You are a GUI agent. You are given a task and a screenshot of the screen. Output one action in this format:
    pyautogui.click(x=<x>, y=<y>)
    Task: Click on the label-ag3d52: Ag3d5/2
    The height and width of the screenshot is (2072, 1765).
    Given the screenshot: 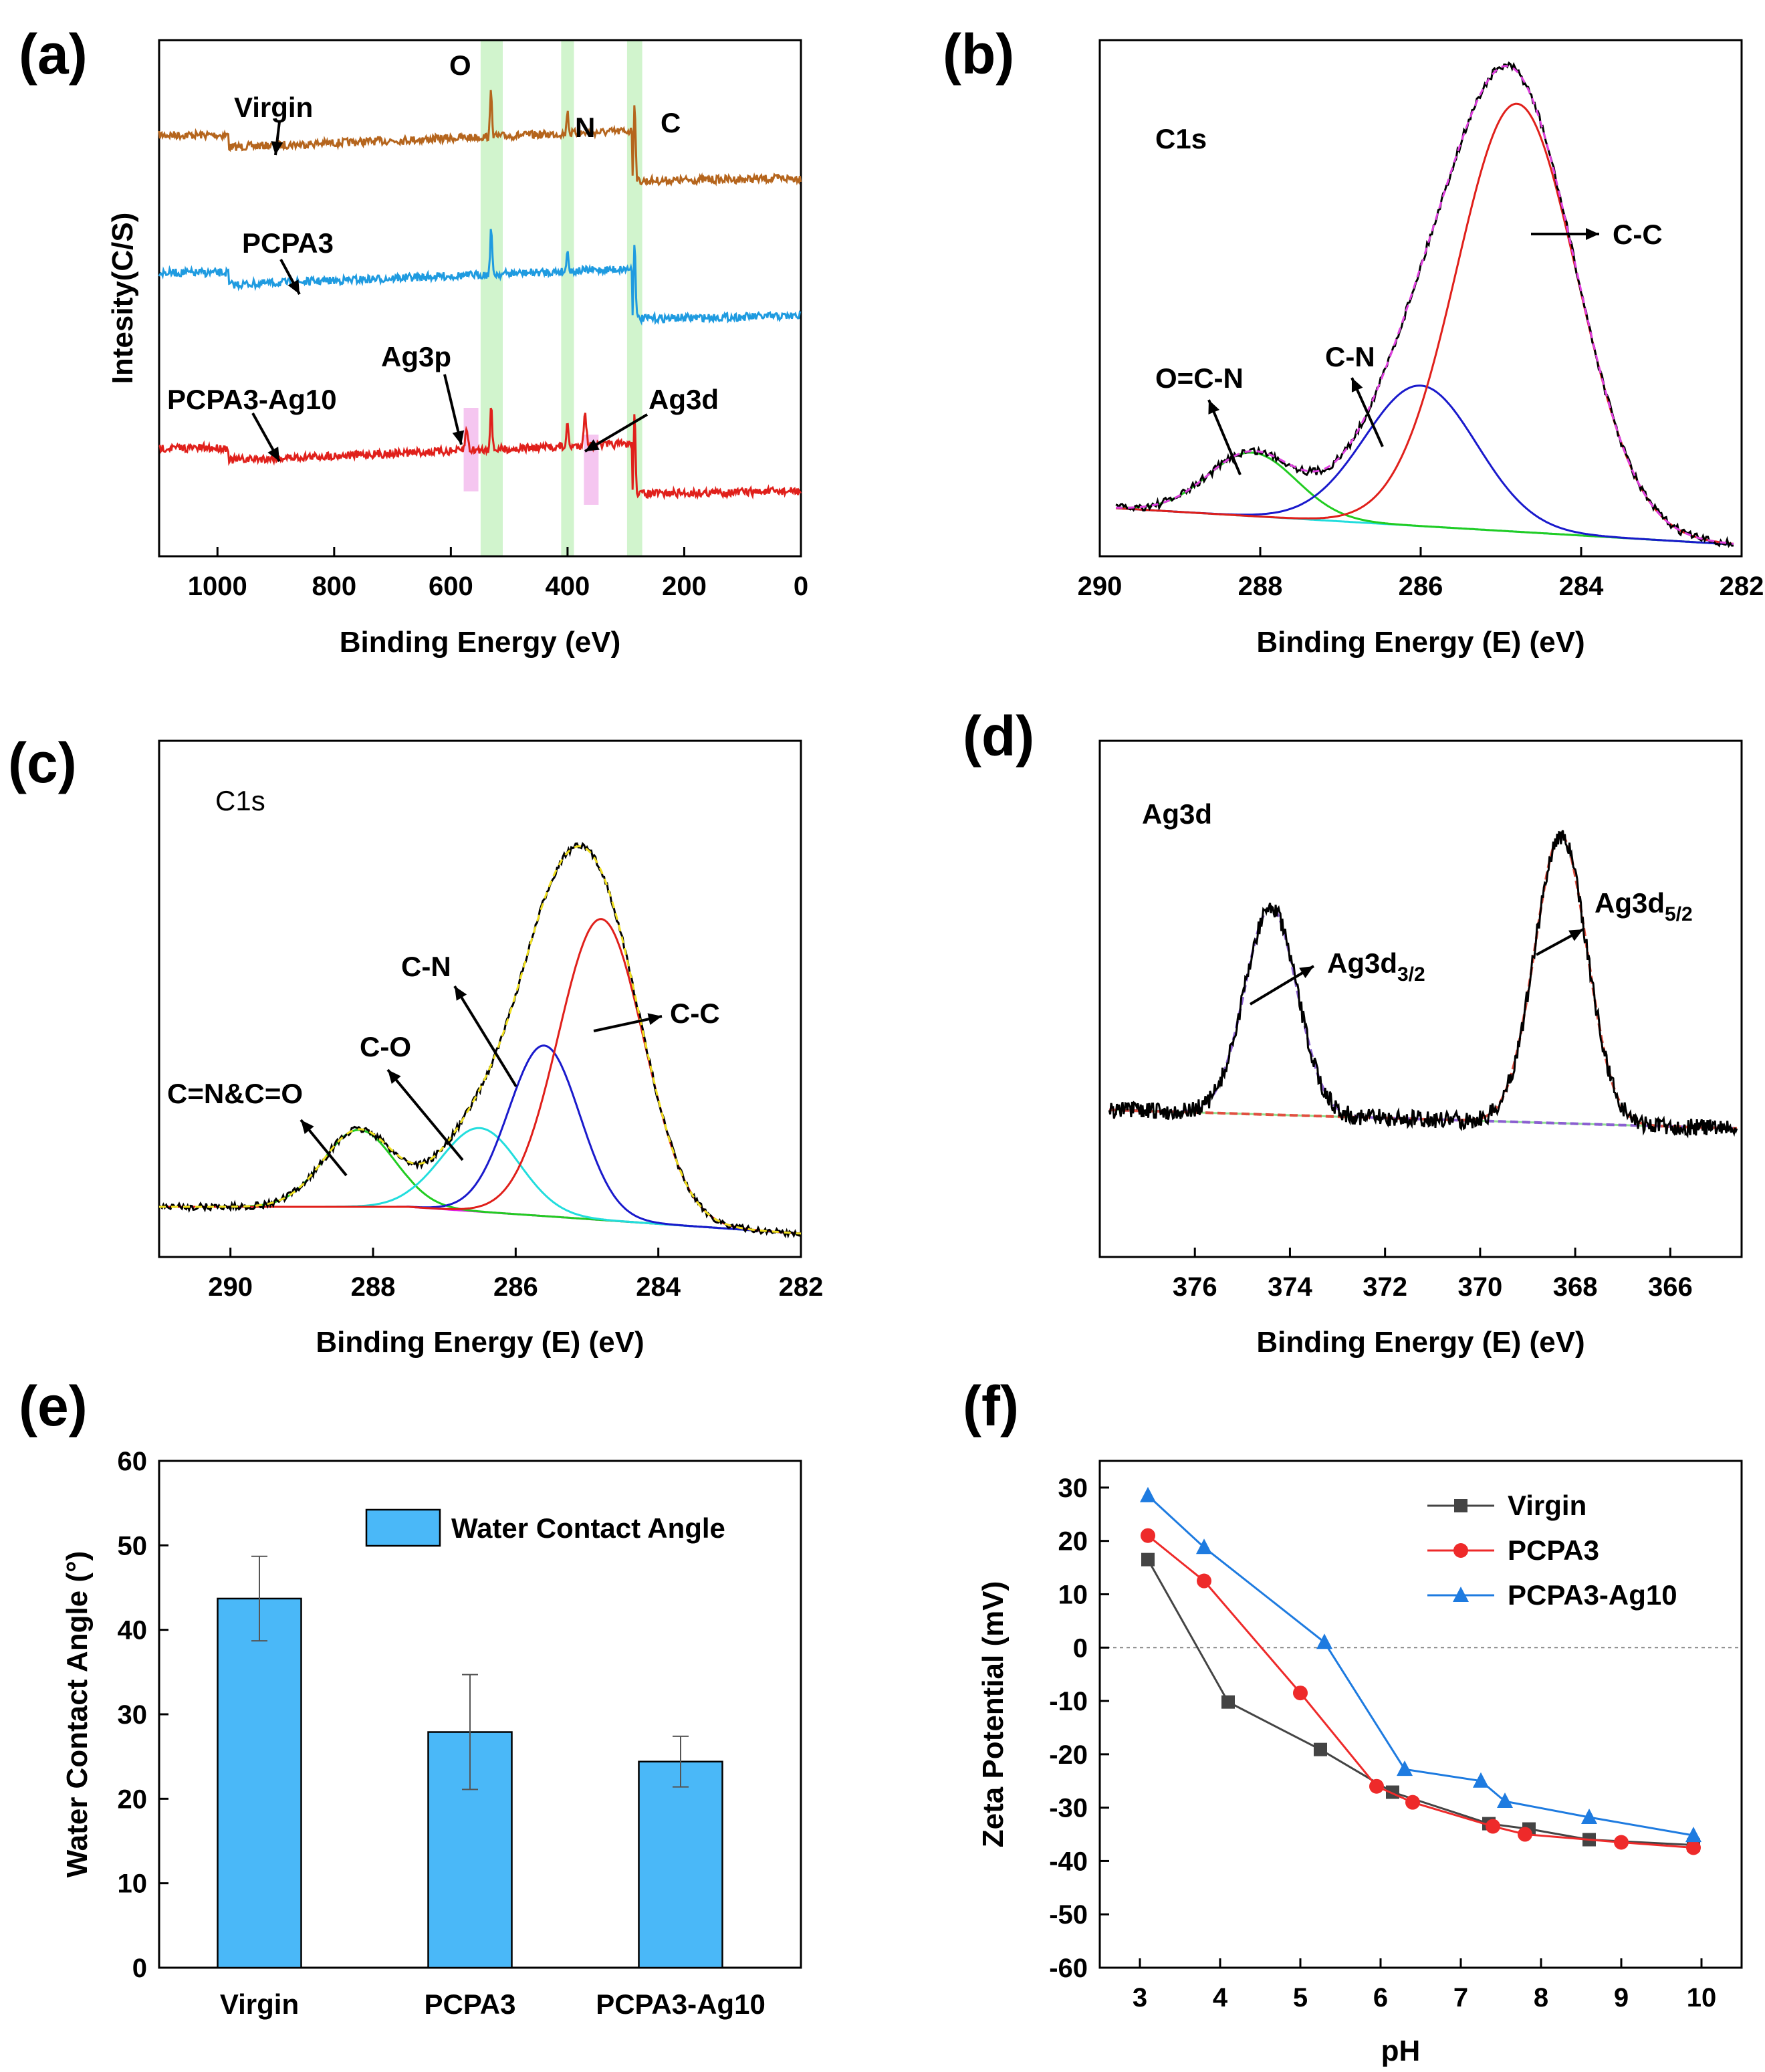 What is the action you would take?
    pyautogui.click(x=1644, y=906)
    